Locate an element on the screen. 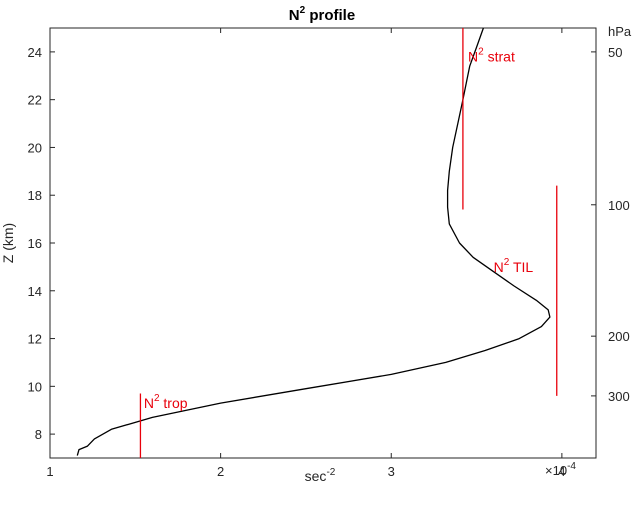 The height and width of the screenshot is (512, 640). x-tick-label: 4 is located at coordinates (561, 471).